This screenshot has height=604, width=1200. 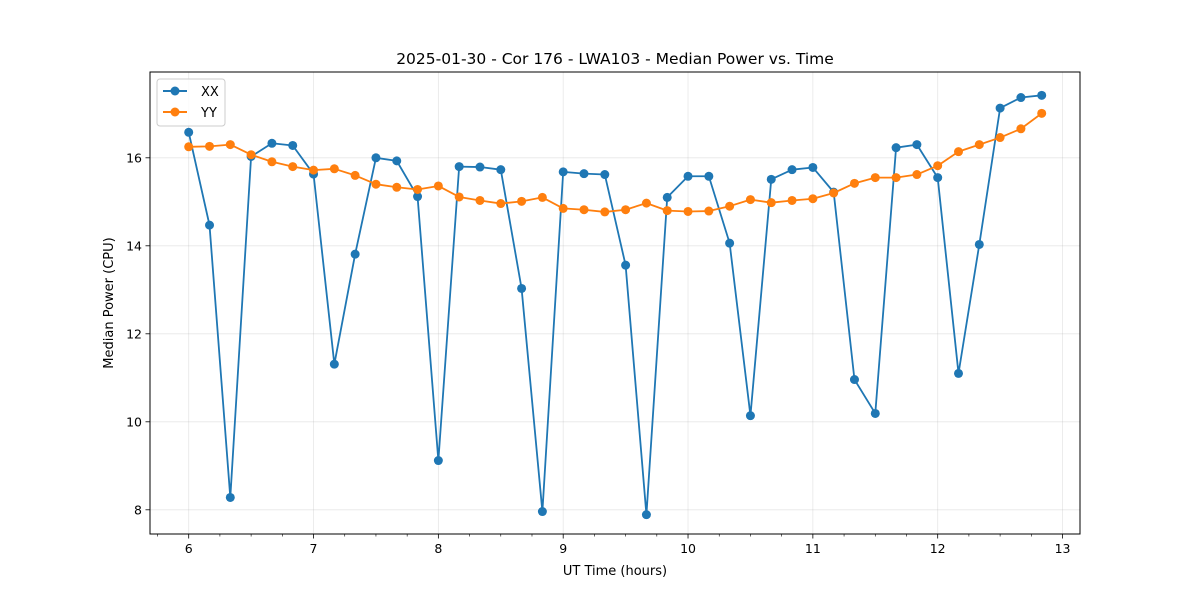 I want to click on x-tick-label: 12, so click(x=938, y=548).